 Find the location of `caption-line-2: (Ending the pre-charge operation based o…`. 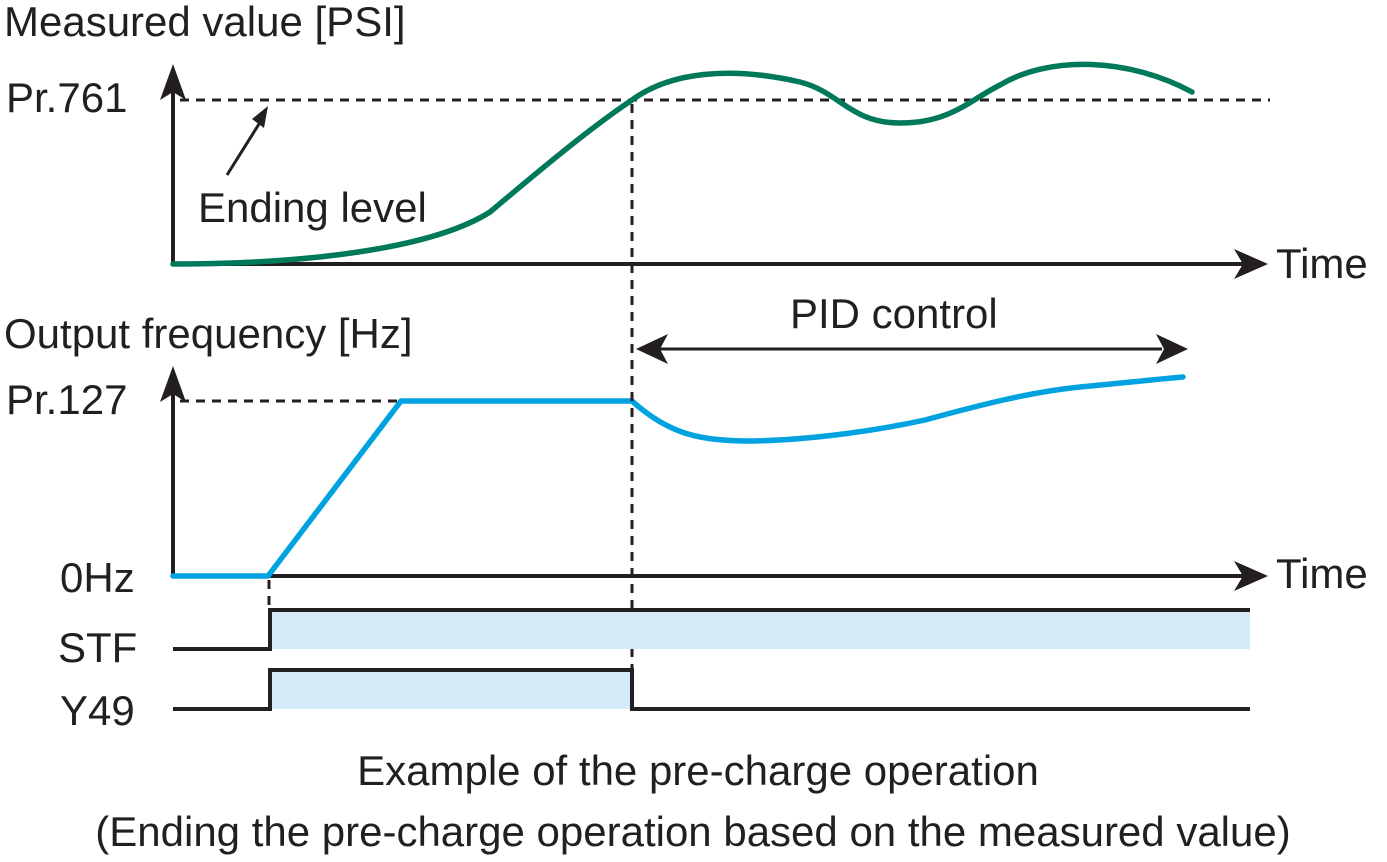

caption-line-2: (Ending the pre-charge operation based o… is located at coordinates (692, 831).